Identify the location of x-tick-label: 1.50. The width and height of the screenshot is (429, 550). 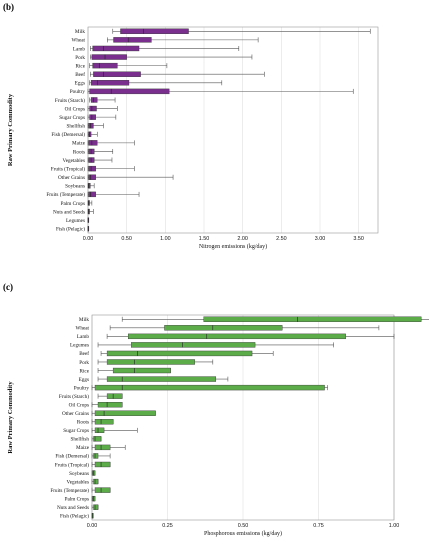
(204, 239).